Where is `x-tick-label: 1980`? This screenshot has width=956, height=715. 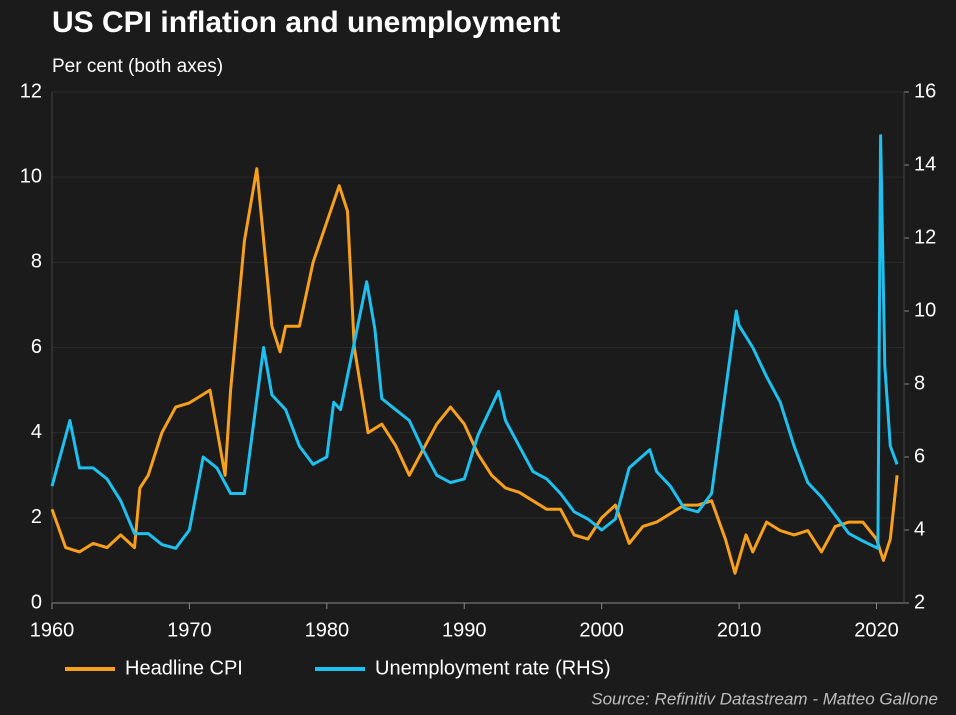
x-tick-label: 1980 is located at coordinates (327, 630).